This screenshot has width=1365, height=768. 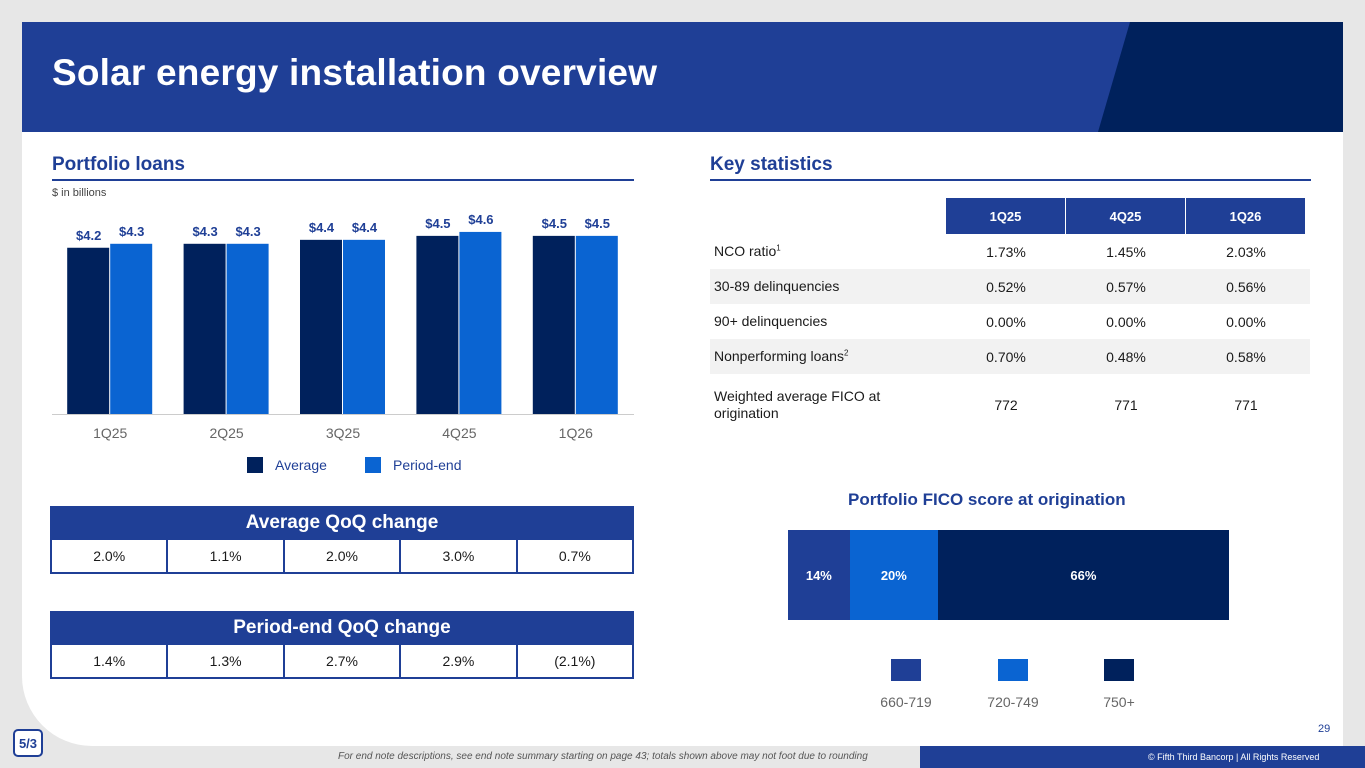 What do you see at coordinates (1126, 286) in the screenshot?
I see `stats-cell: 0.57%` at bounding box center [1126, 286].